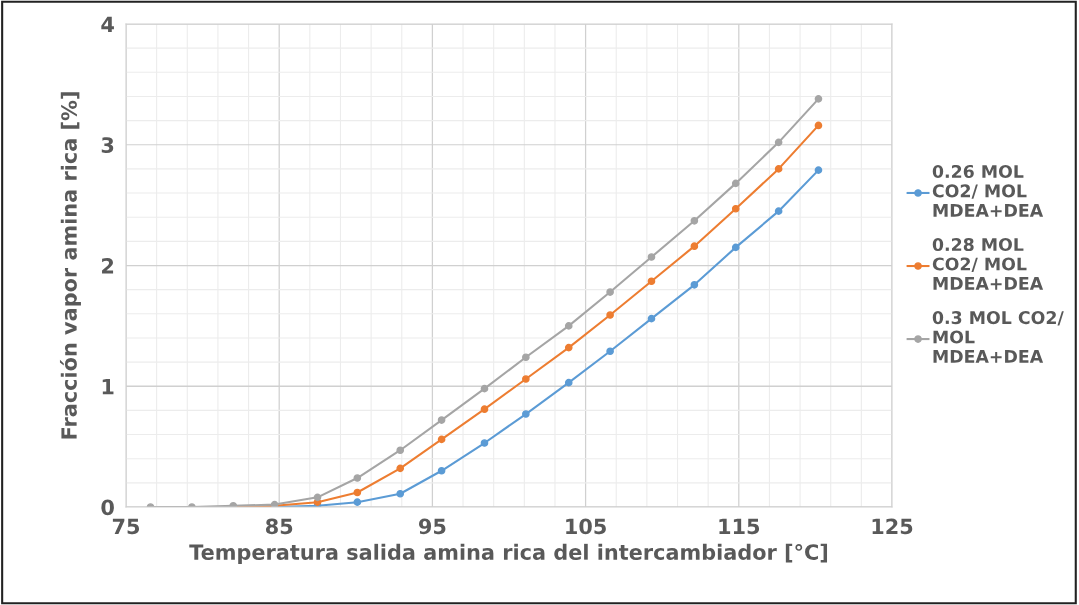 The image size is (1079, 605). What do you see at coordinates (108, 265) in the screenshot?
I see `y-tick-label: 2` at bounding box center [108, 265].